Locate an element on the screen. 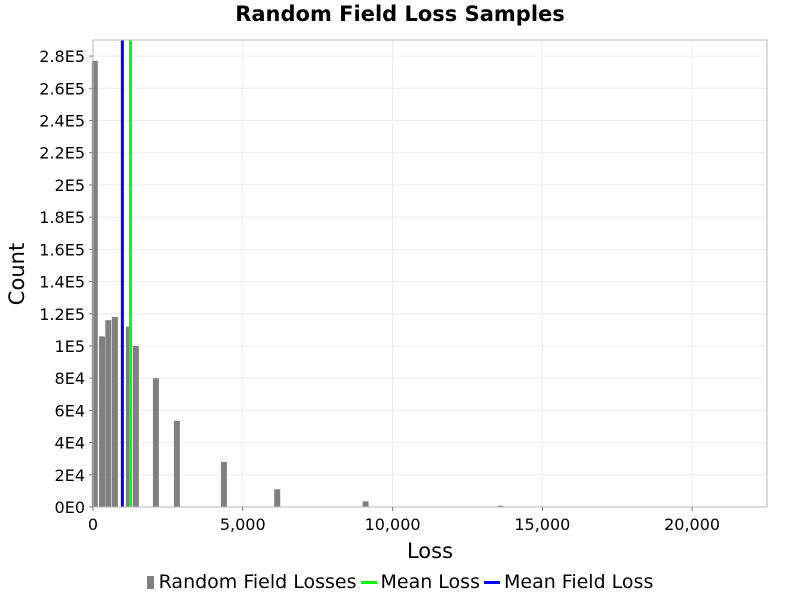  x-tick-label: 10,000 is located at coordinates (393, 524).